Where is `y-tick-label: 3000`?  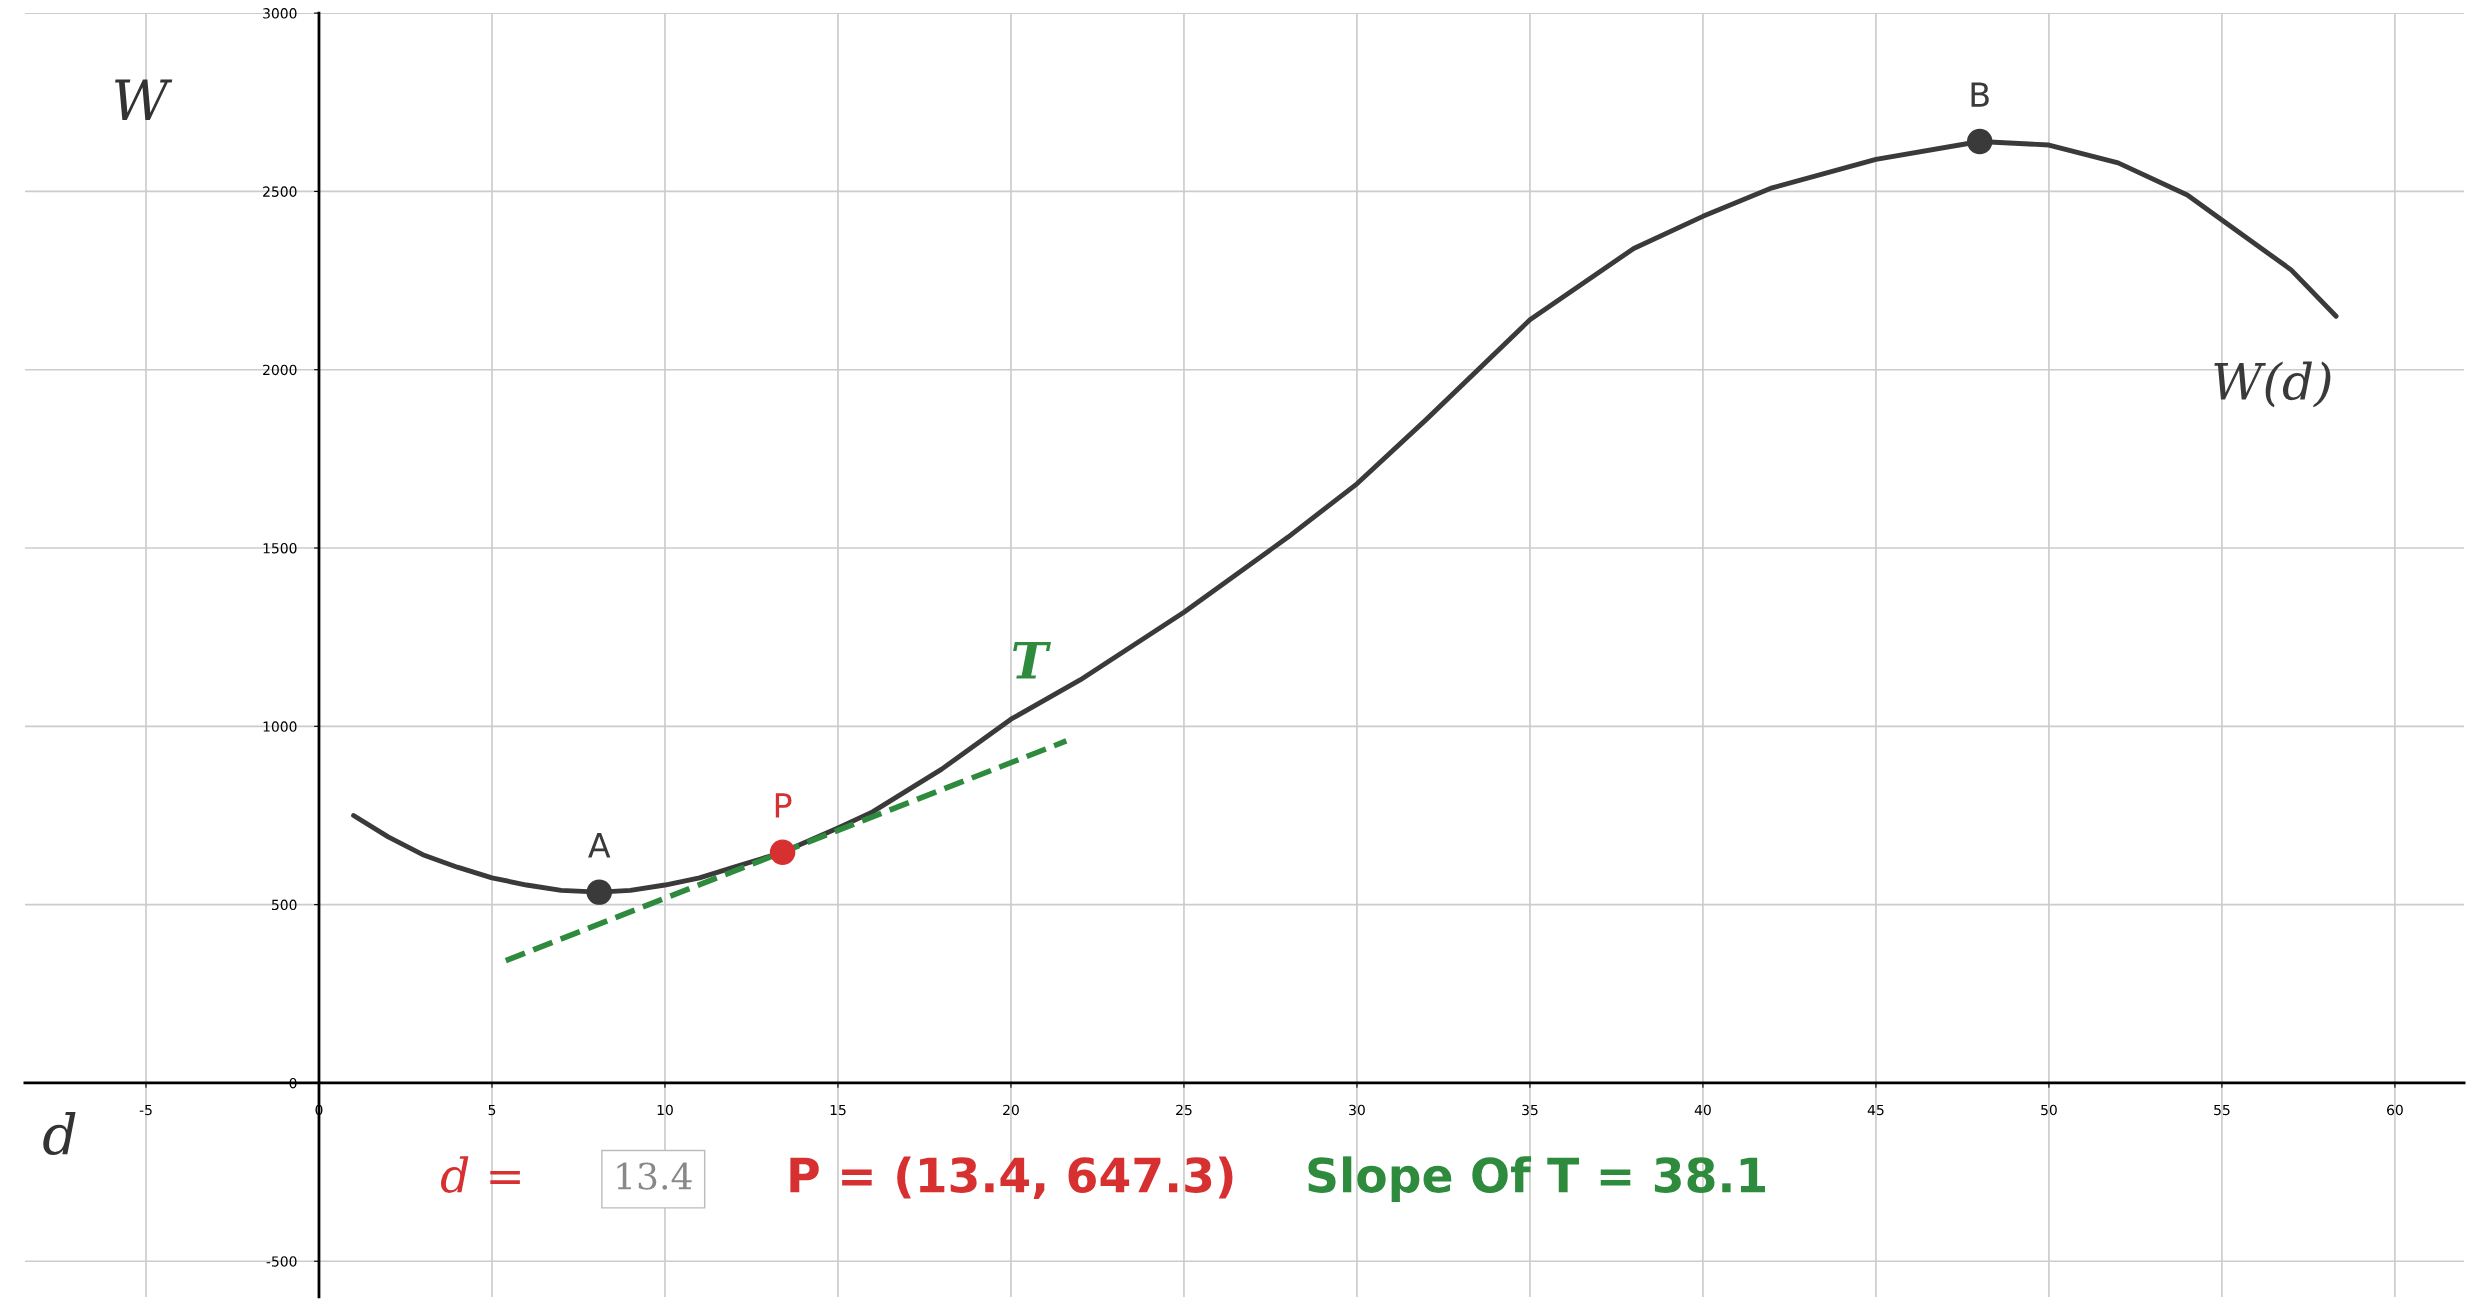
y-tick-label: 3000 is located at coordinates (280, 13).